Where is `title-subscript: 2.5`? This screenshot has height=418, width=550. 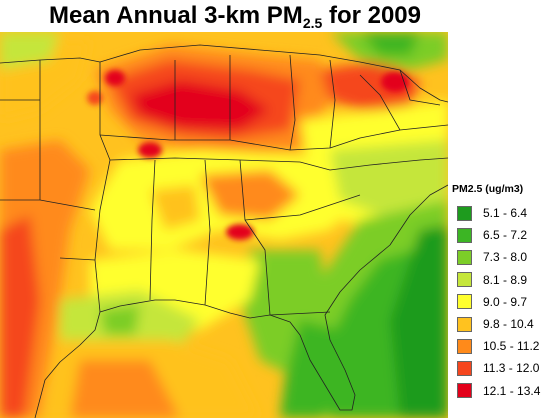 title-subscript: 2.5 is located at coordinates (312, 23).